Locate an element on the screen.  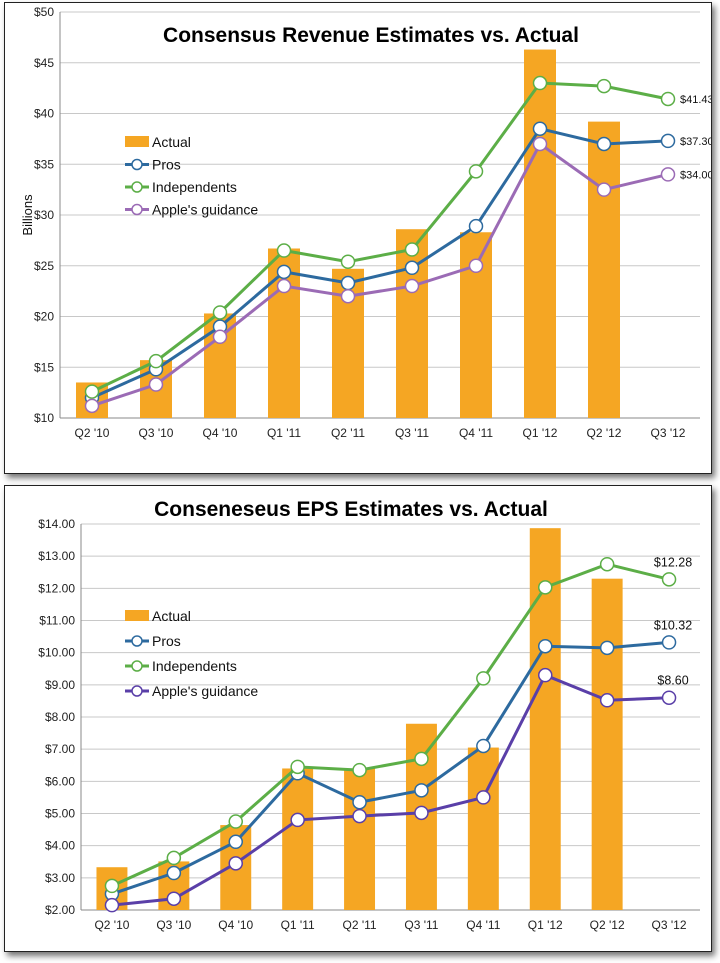
legend-label: Pros is located at coordinates (166, 165).